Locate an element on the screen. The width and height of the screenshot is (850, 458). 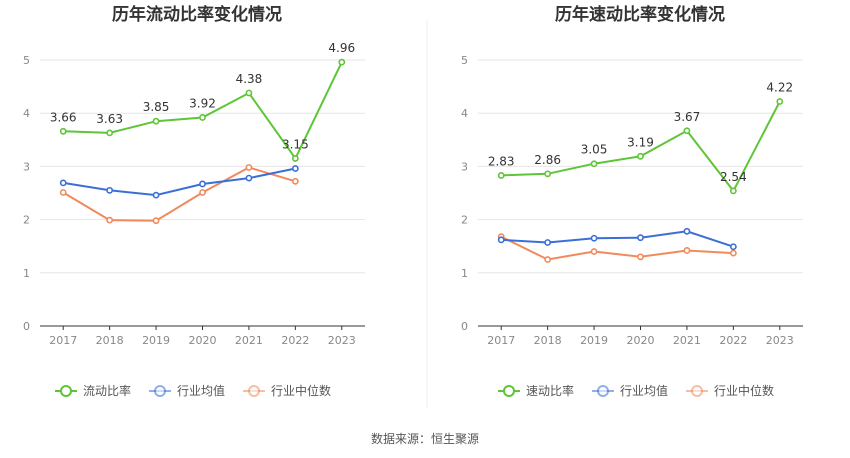
legend-label: 速动比率 is located at coordinates (550, 390).